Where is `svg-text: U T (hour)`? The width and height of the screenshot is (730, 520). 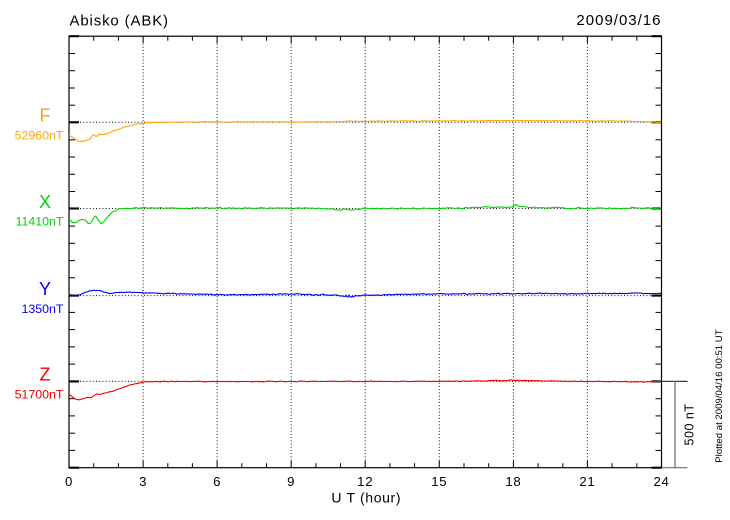
svg-text: U T (hour) is located at coordinates (366, 498).